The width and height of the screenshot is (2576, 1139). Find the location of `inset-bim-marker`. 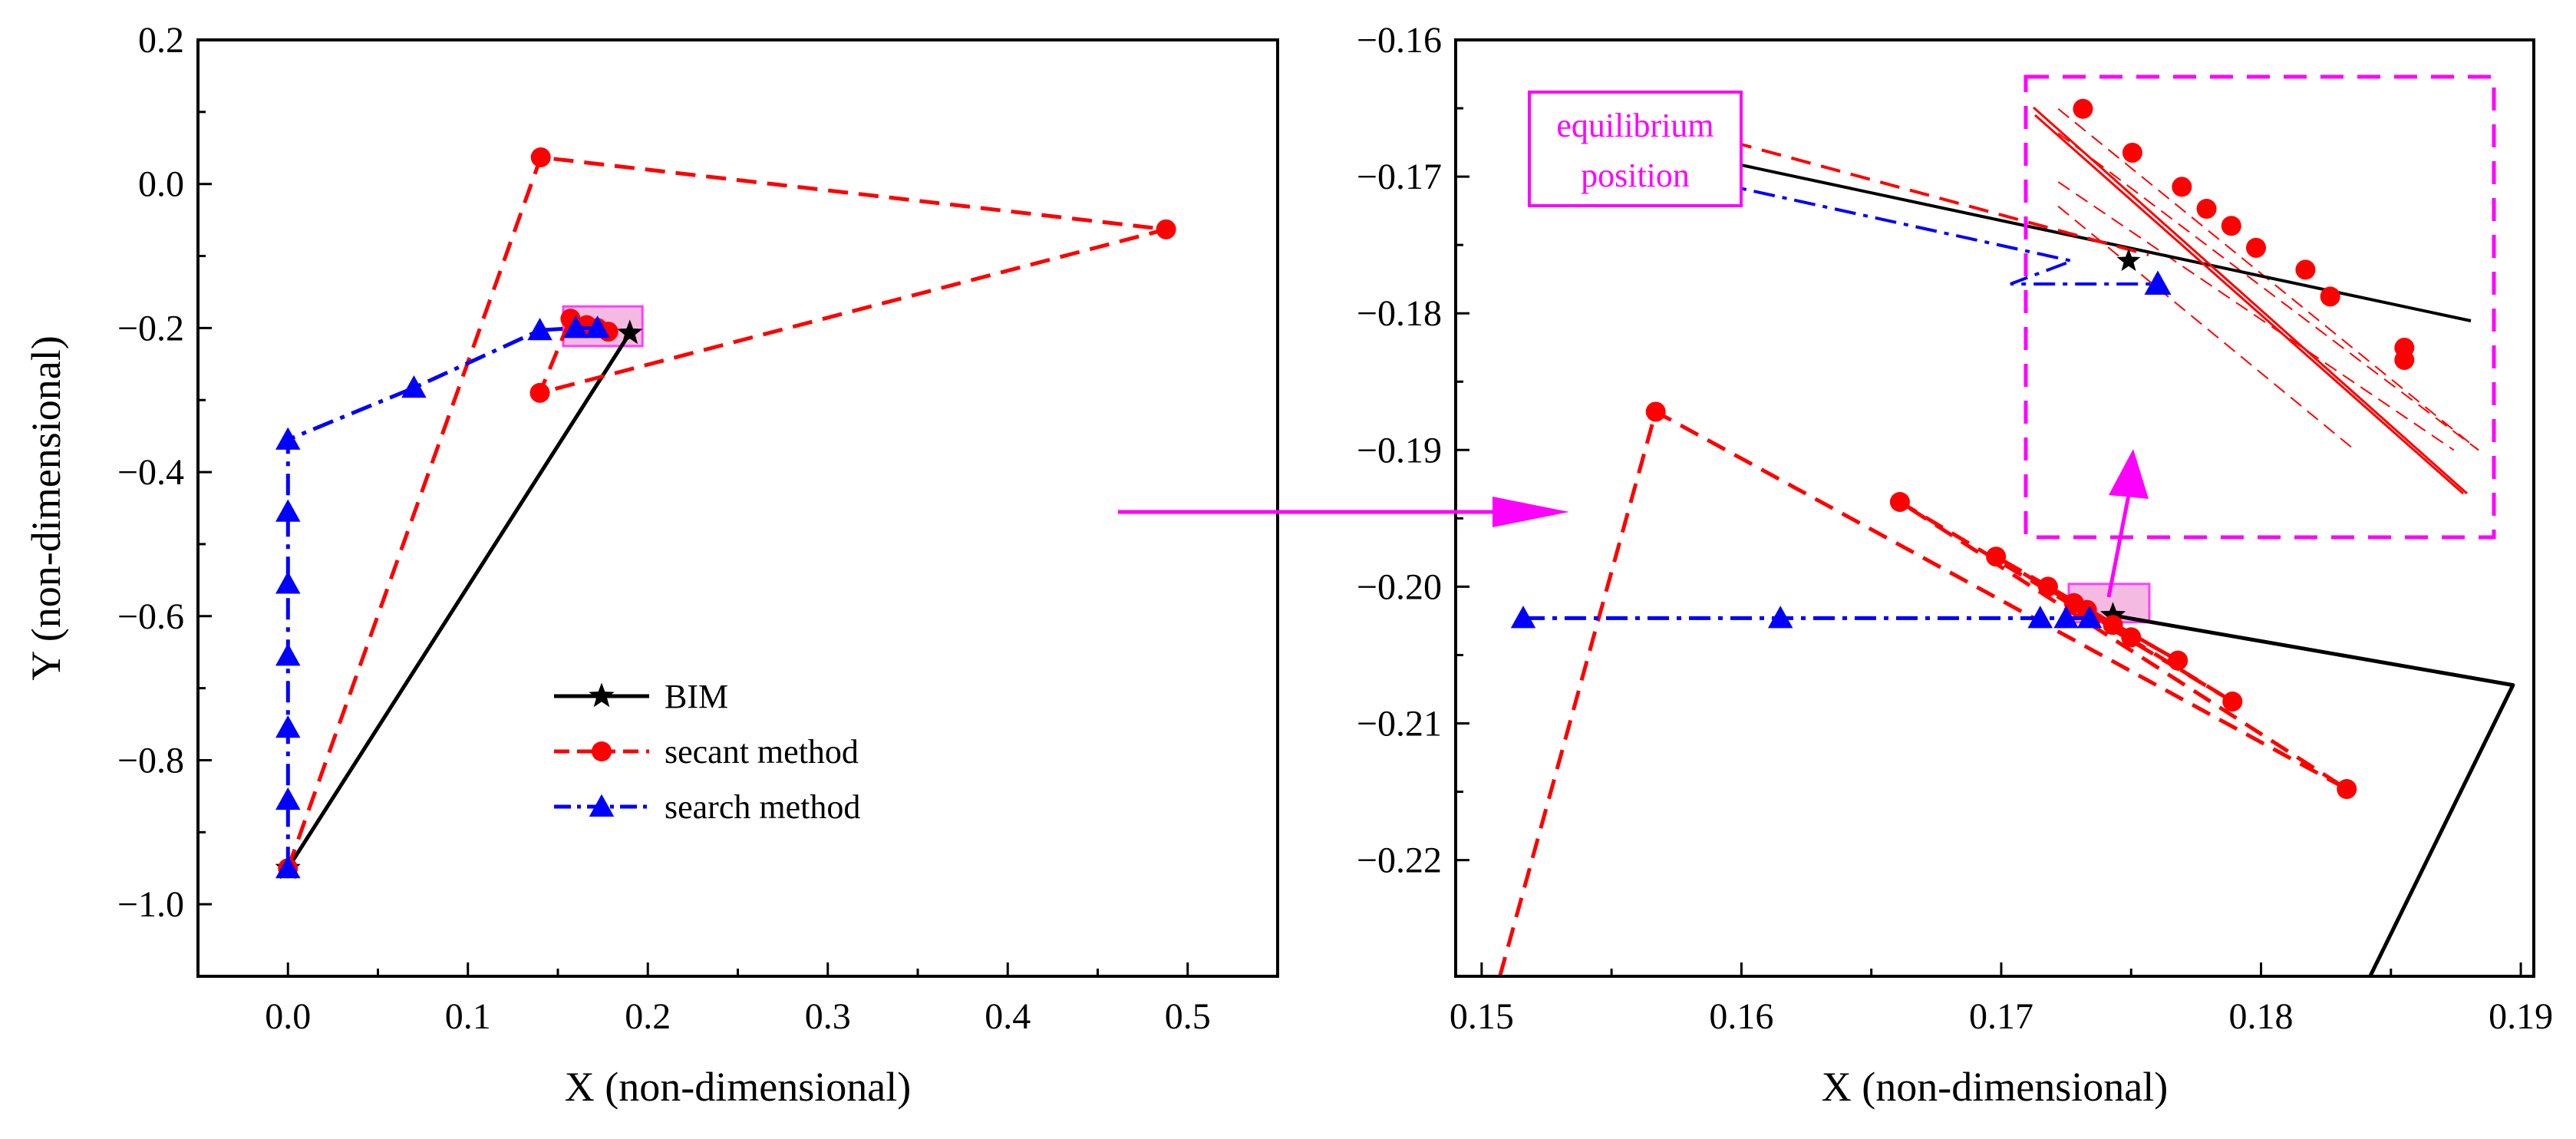

inset-bim-marker is located at coordinates (2128, 260).